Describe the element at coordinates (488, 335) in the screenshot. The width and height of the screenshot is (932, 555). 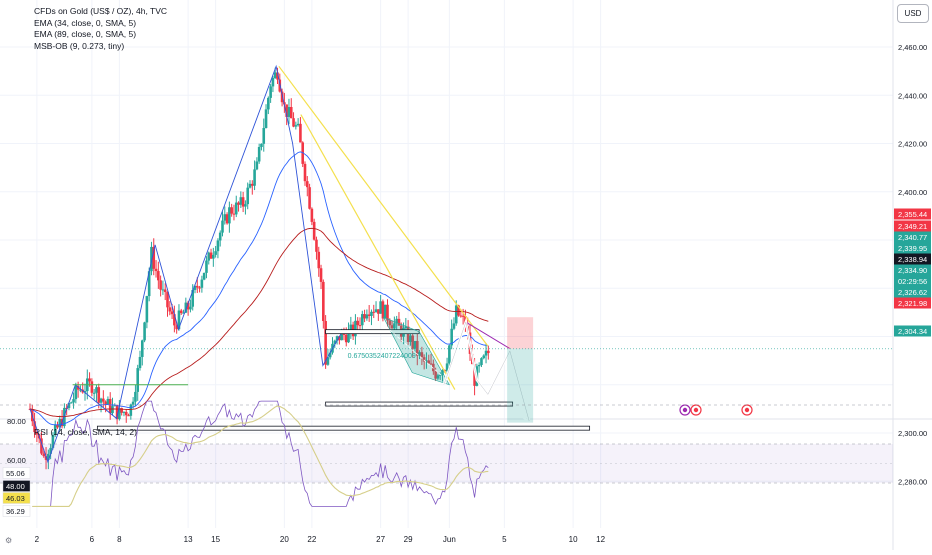
I see `purple-trendline` at that location.